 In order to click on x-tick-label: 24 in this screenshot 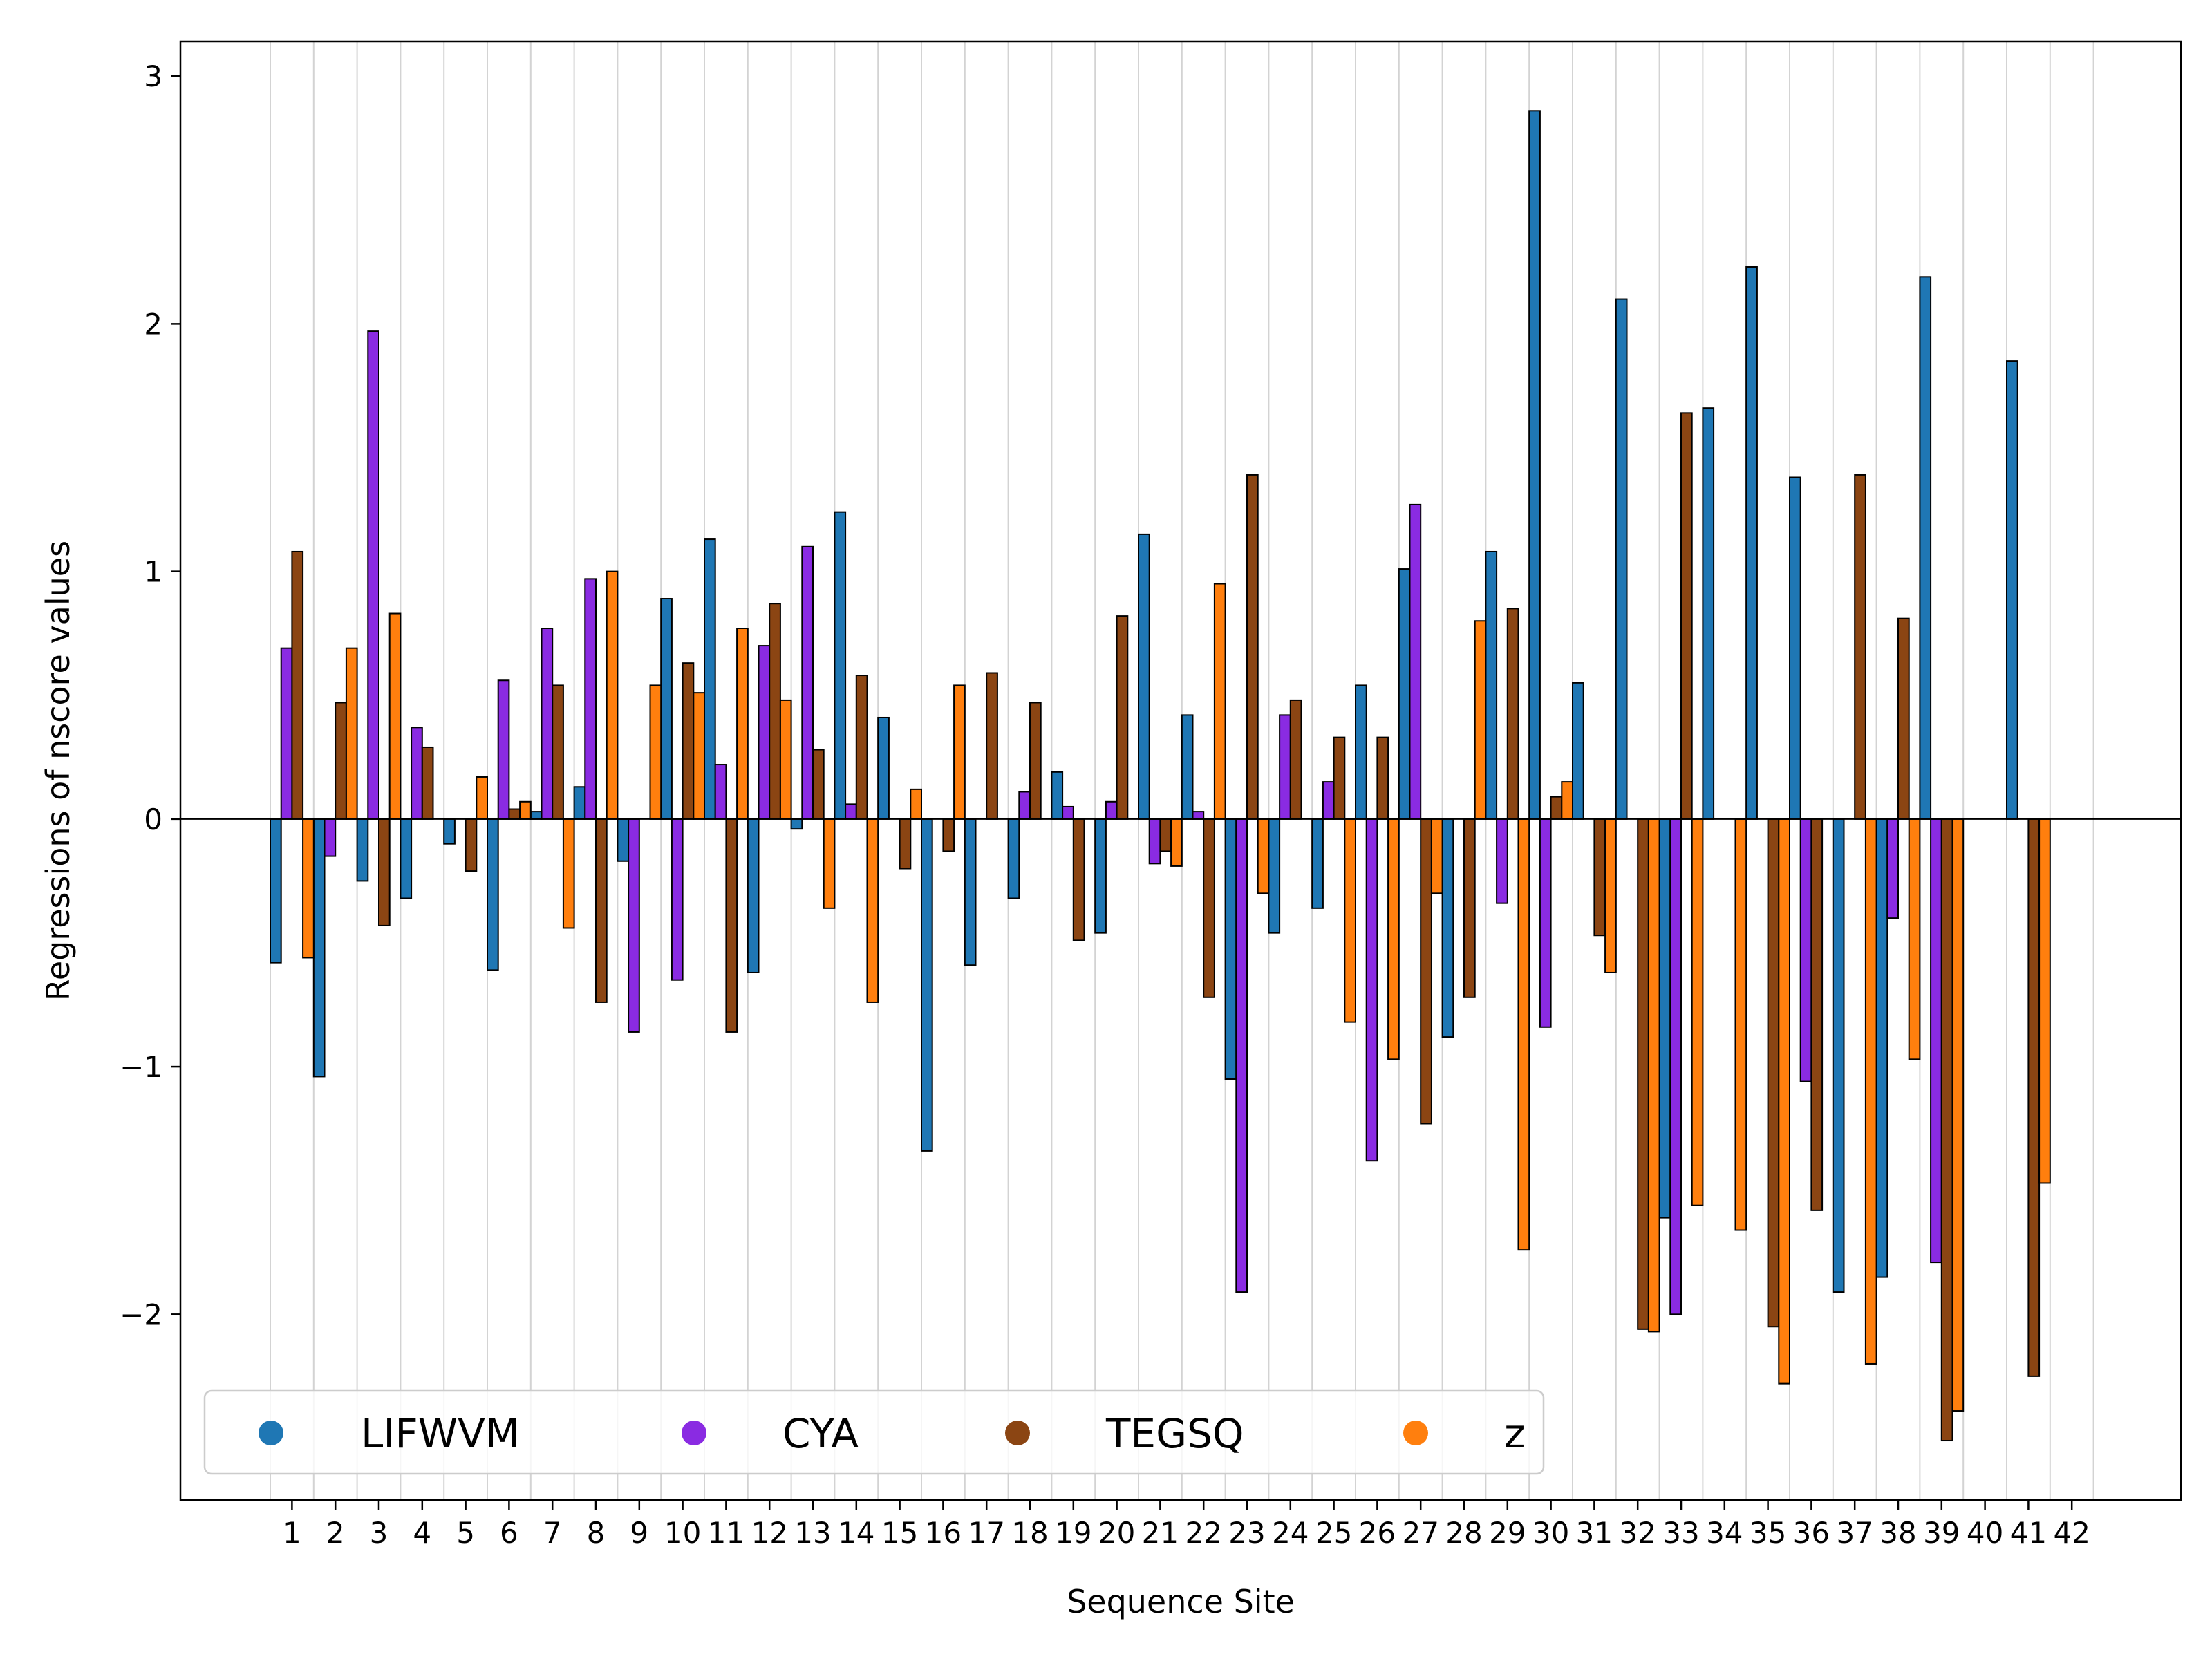, I will do `click(1290, 1533)`.